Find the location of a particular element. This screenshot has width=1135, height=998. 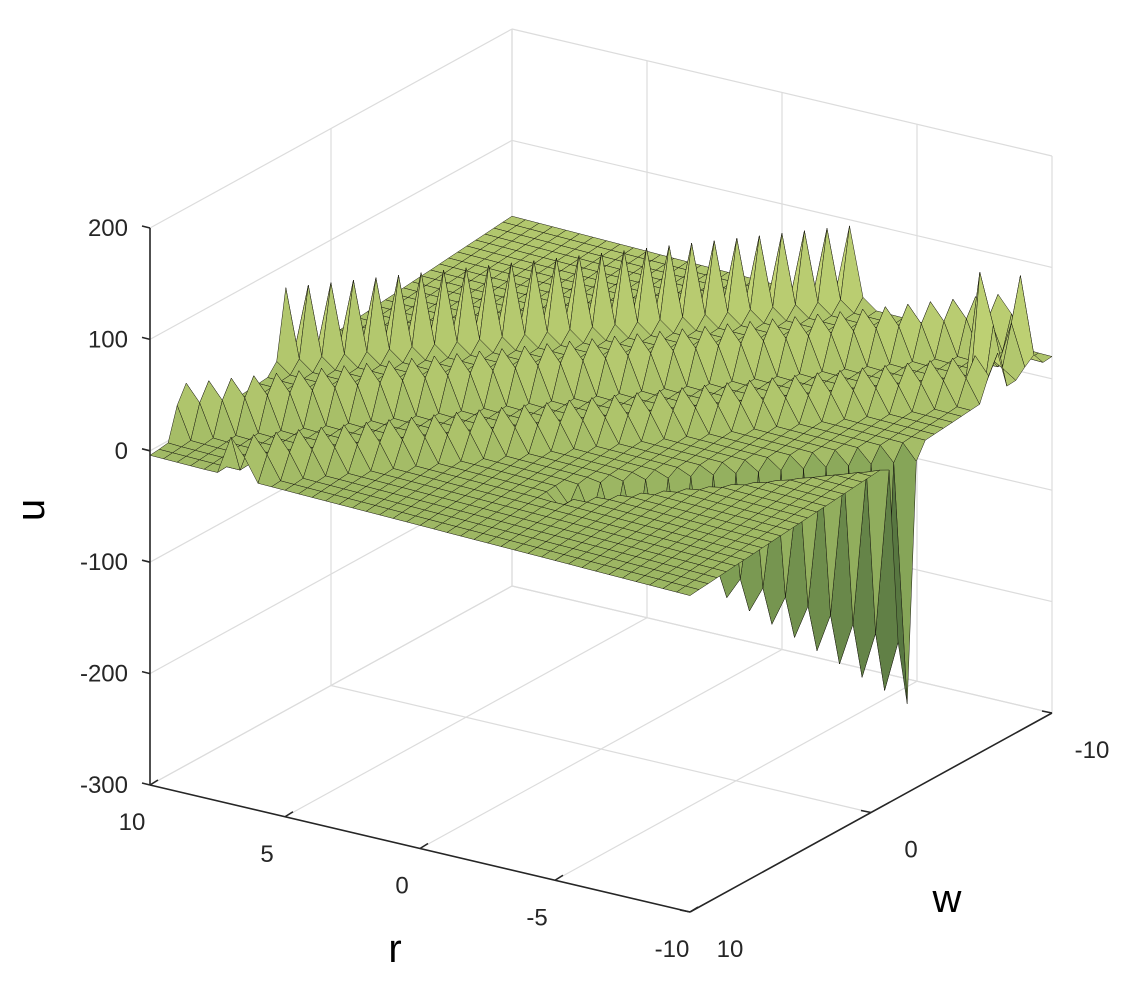

y-tick-label: -10 is located at coordinates (1092, 750).